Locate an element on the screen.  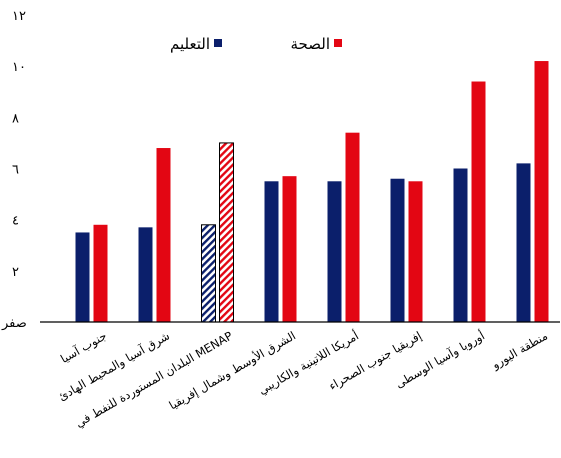
category-label: جنوب آسيا is located at coordinates (84, 347).